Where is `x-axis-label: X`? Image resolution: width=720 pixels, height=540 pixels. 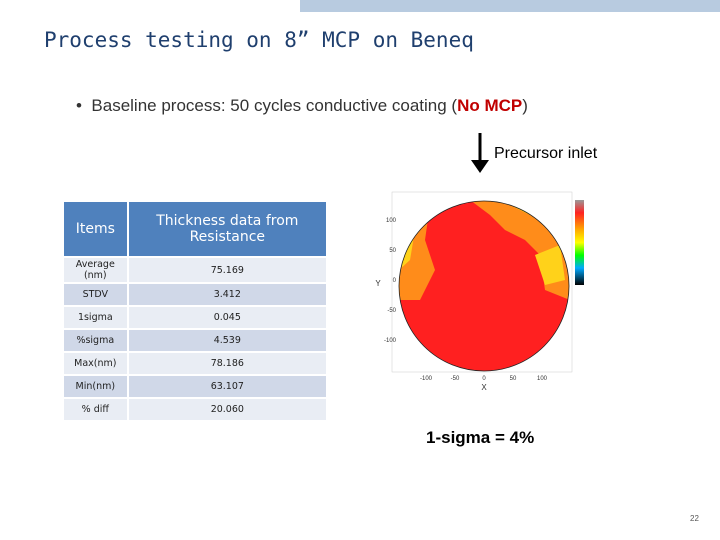 x-axis-label: X is located at coordinates (484, 387).